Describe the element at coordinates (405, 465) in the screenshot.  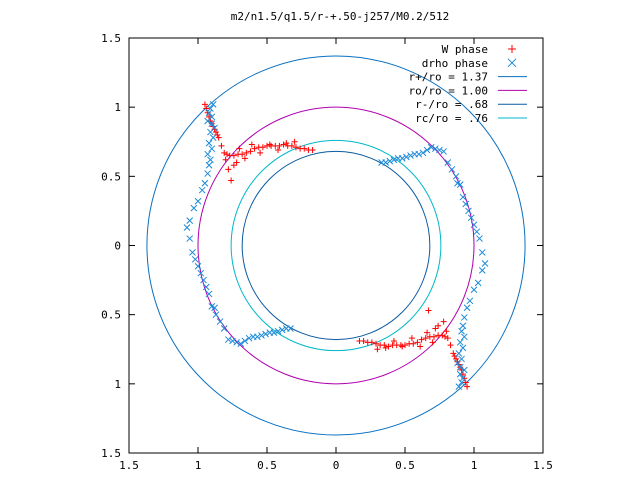
I see `x-tick-label: 0.5` at that location.